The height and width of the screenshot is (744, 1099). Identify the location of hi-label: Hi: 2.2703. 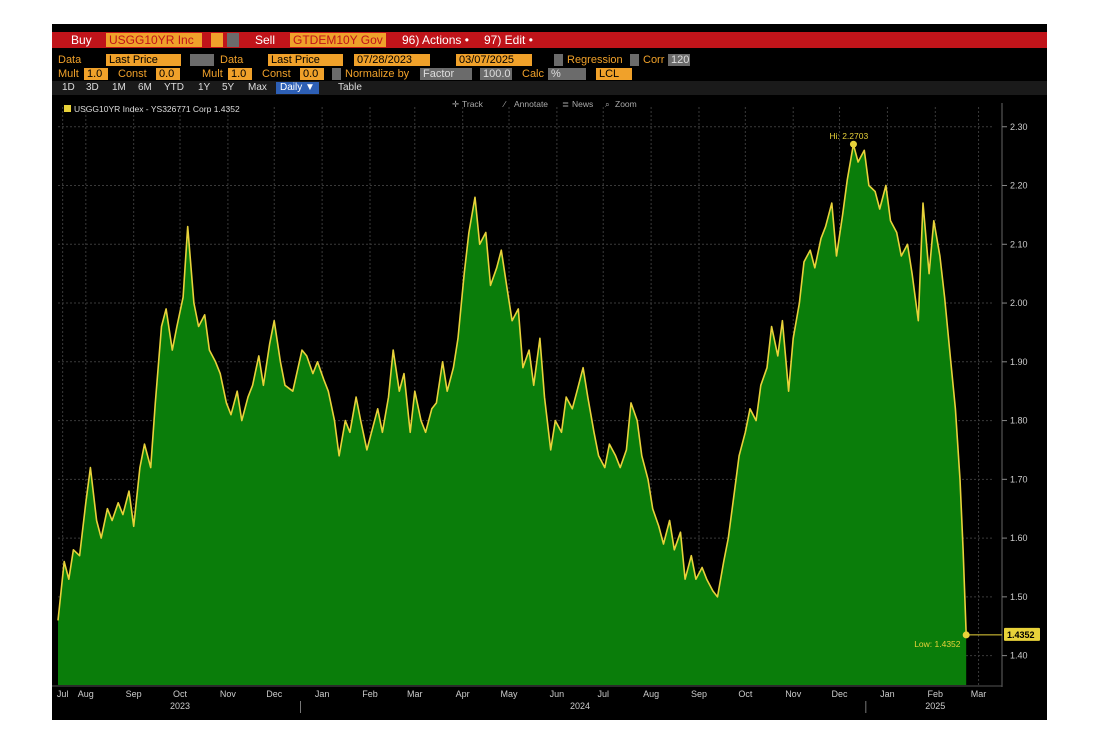
(848, 136).